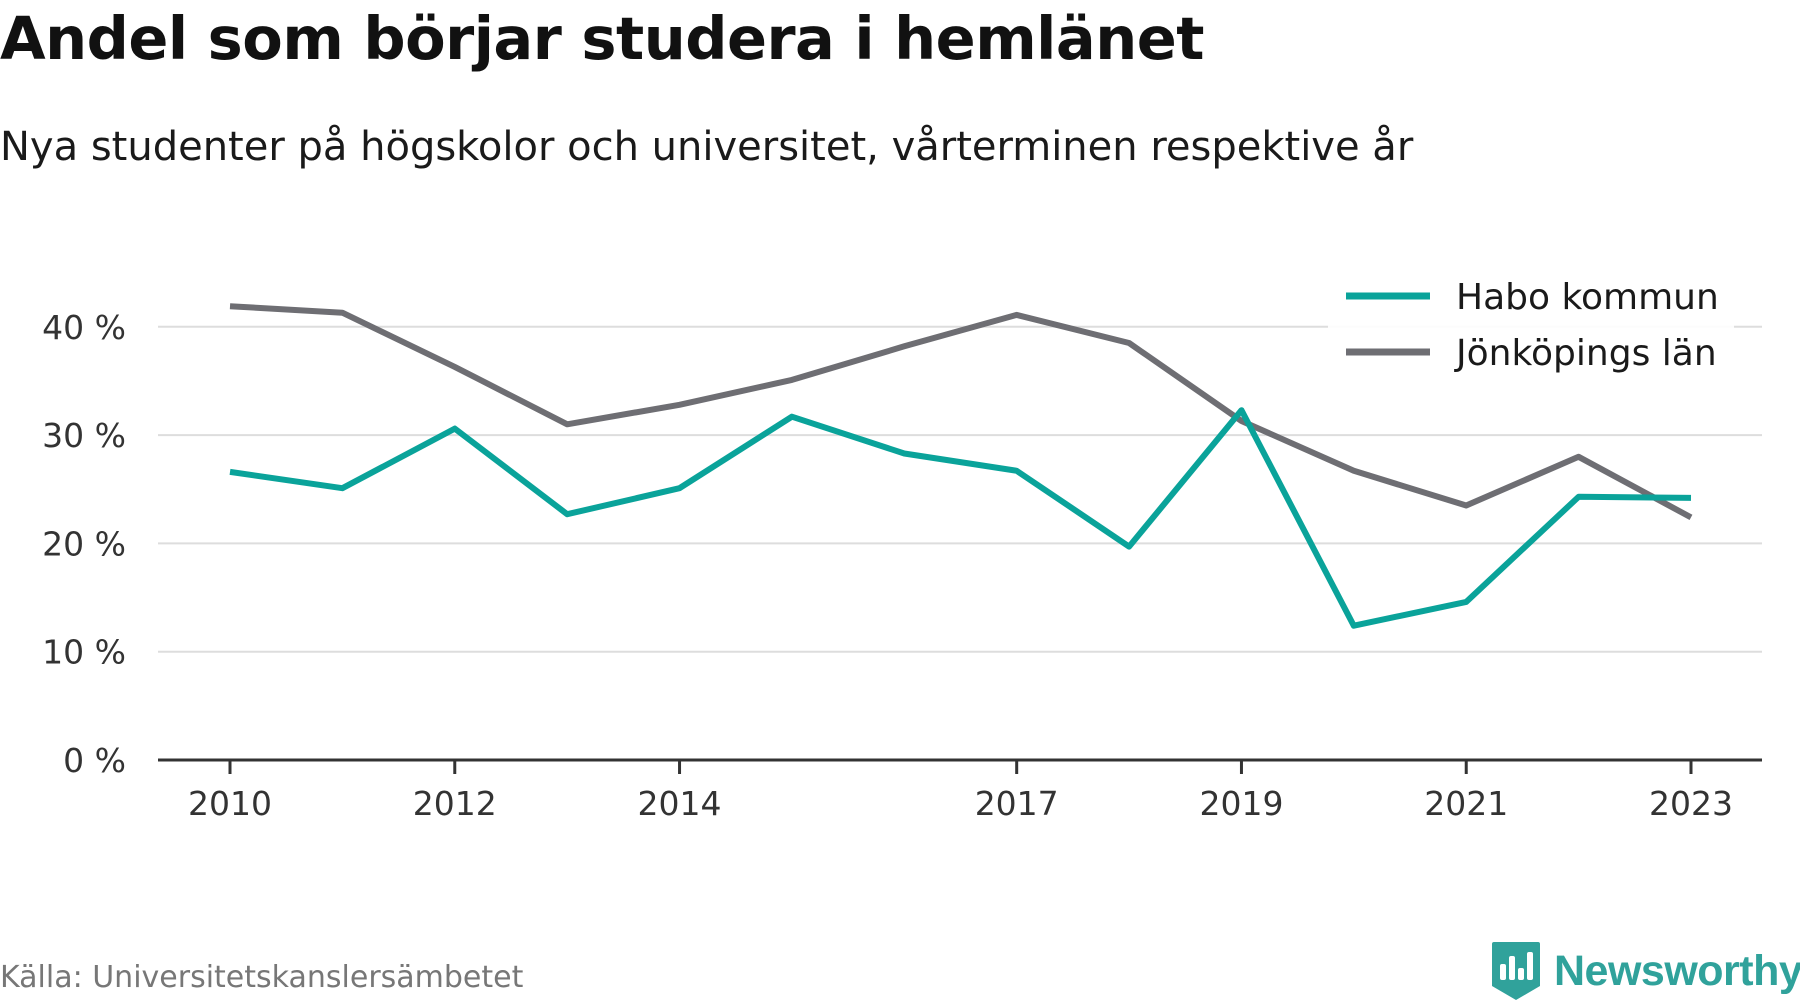  What do you see at coordinates (230, 803) in the screenshot?
I see `x-tick-label: 2010` at bounding box center [230, 803].